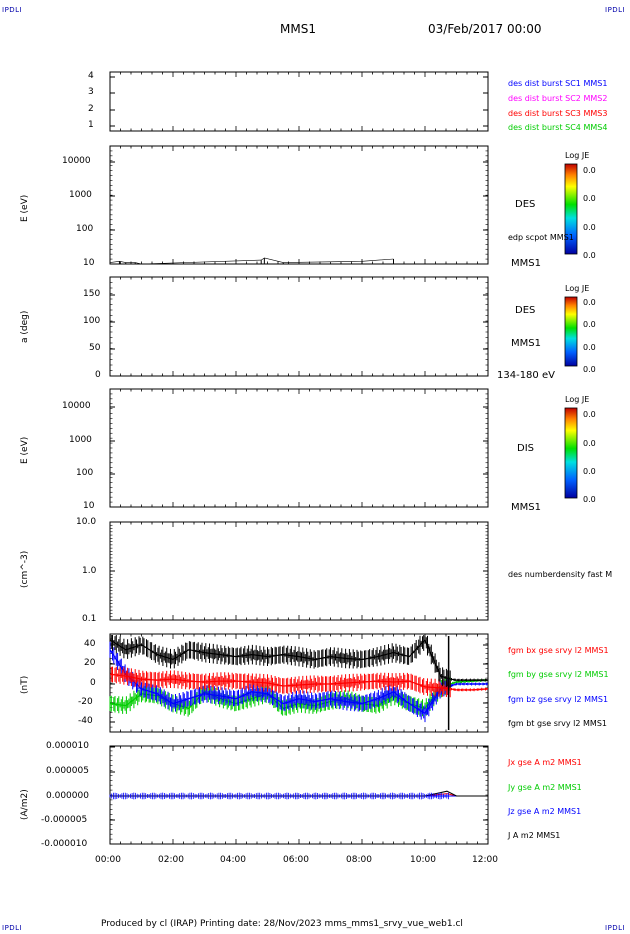 This screenshot has height=934, width=630. I want to click on p3-colorbar, so click(571, 331).